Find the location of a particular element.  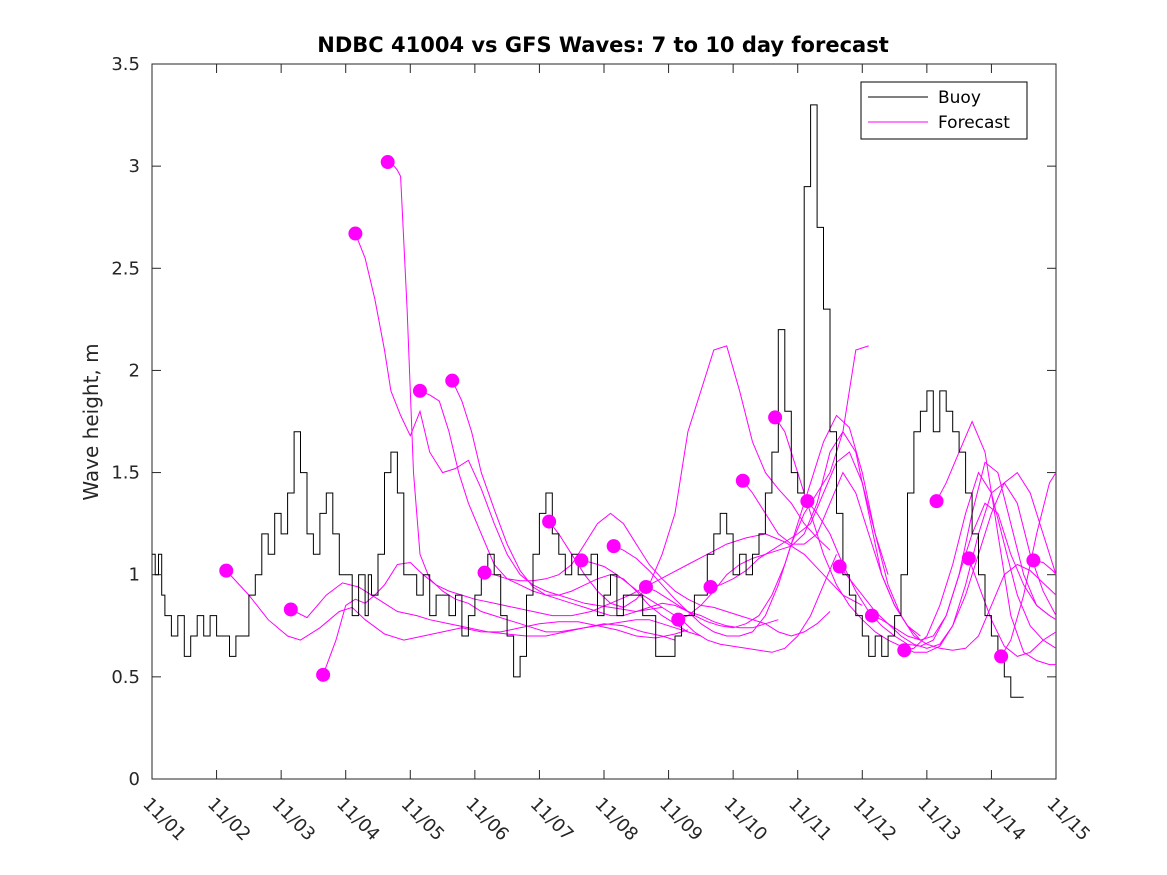

legend-box is located at coordinates (944, 110).